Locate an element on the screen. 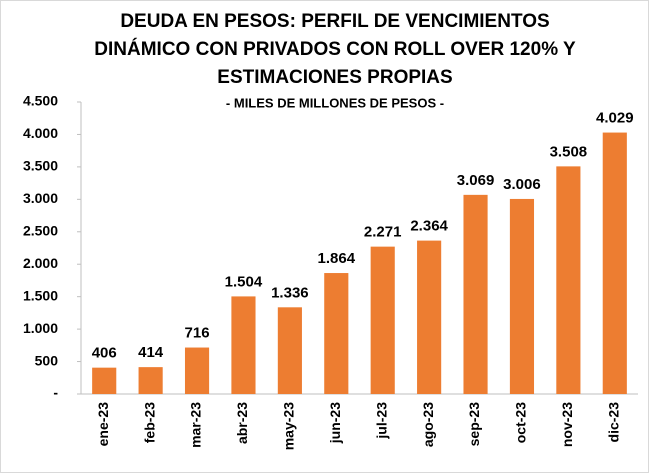 This screenshot has width=649, height=473. value-label: 4.029 is located at coordinates (615, 118).